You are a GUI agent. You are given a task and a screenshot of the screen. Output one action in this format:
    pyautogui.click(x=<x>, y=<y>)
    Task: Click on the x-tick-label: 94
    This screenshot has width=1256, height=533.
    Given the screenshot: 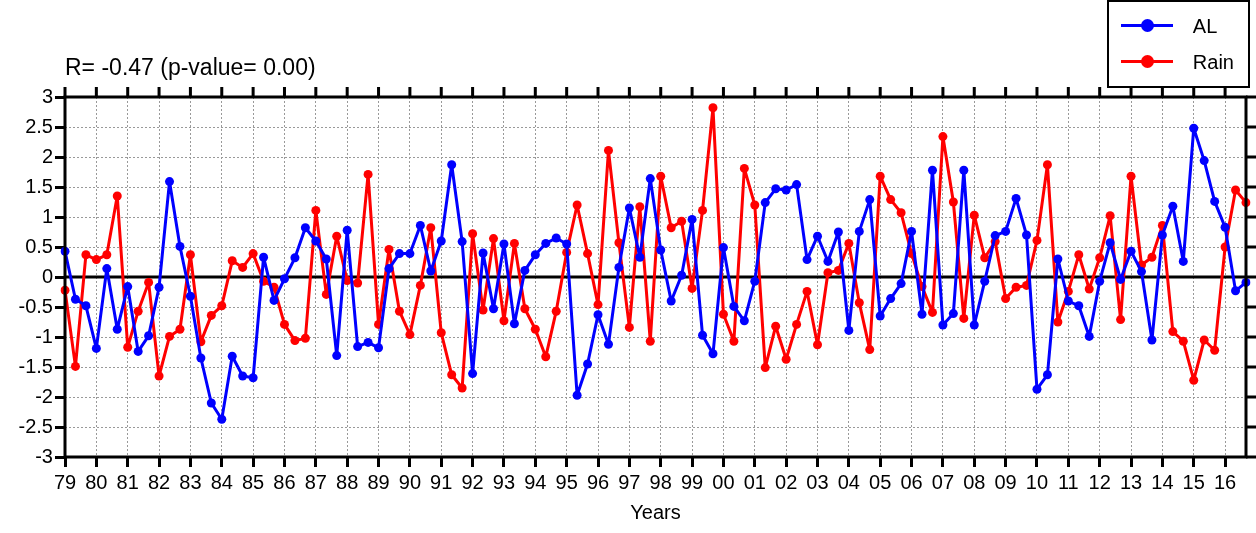 What is the action you would take?
    pyautogui.click(x=535, y=481)
    